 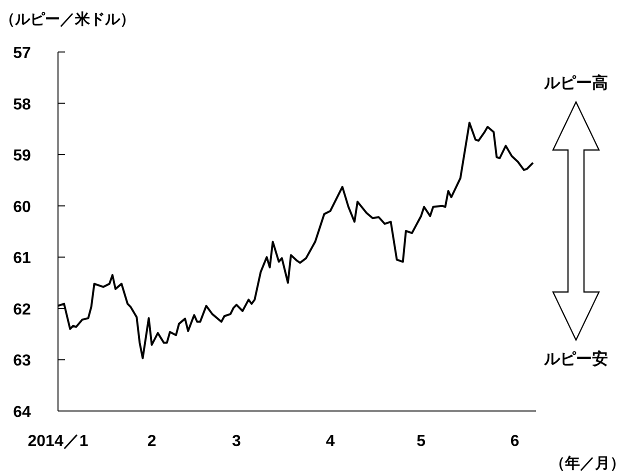 What do you see at coordinates (575, 358) in the screenshot?
I see `text: ルピー安` at bounding box center [575, 358].